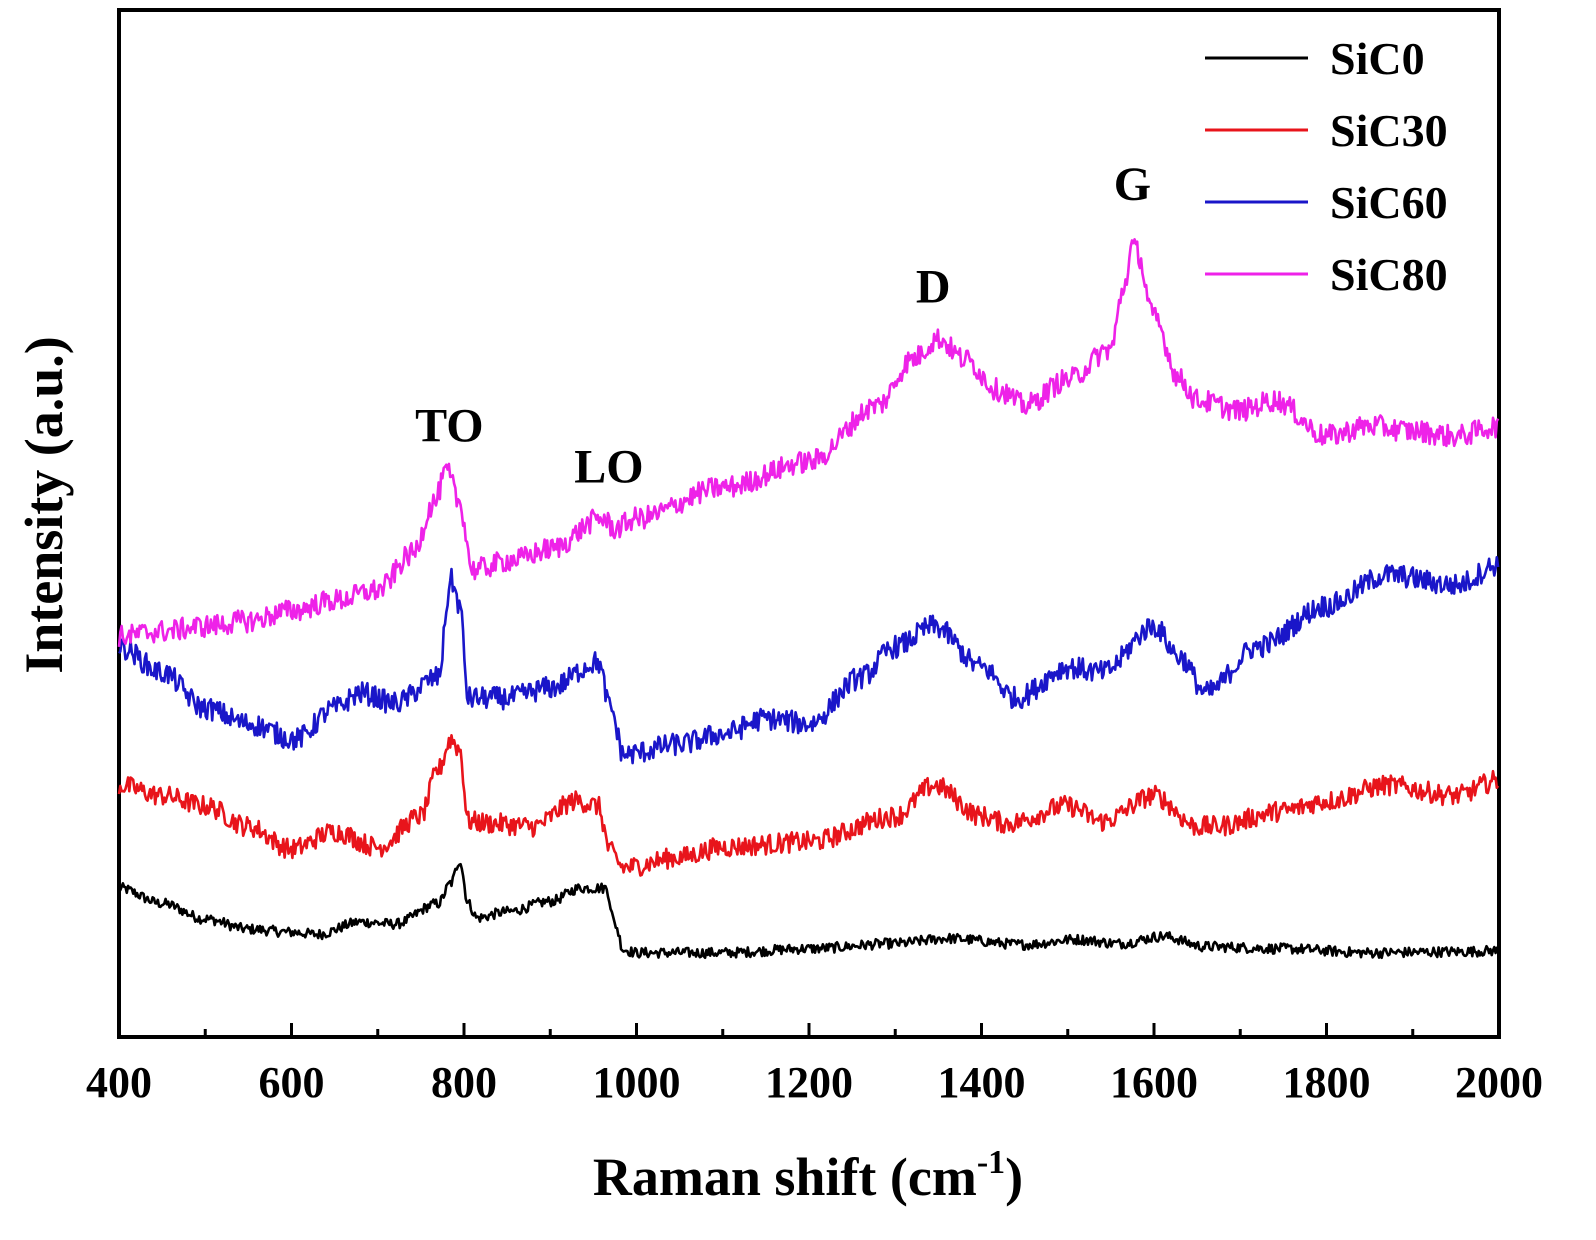  What do you see at coordinates (44, 505) in the screenshot?
I see `y-axis-title: Intensity (a.u.)` at bounding box center [44, 505].